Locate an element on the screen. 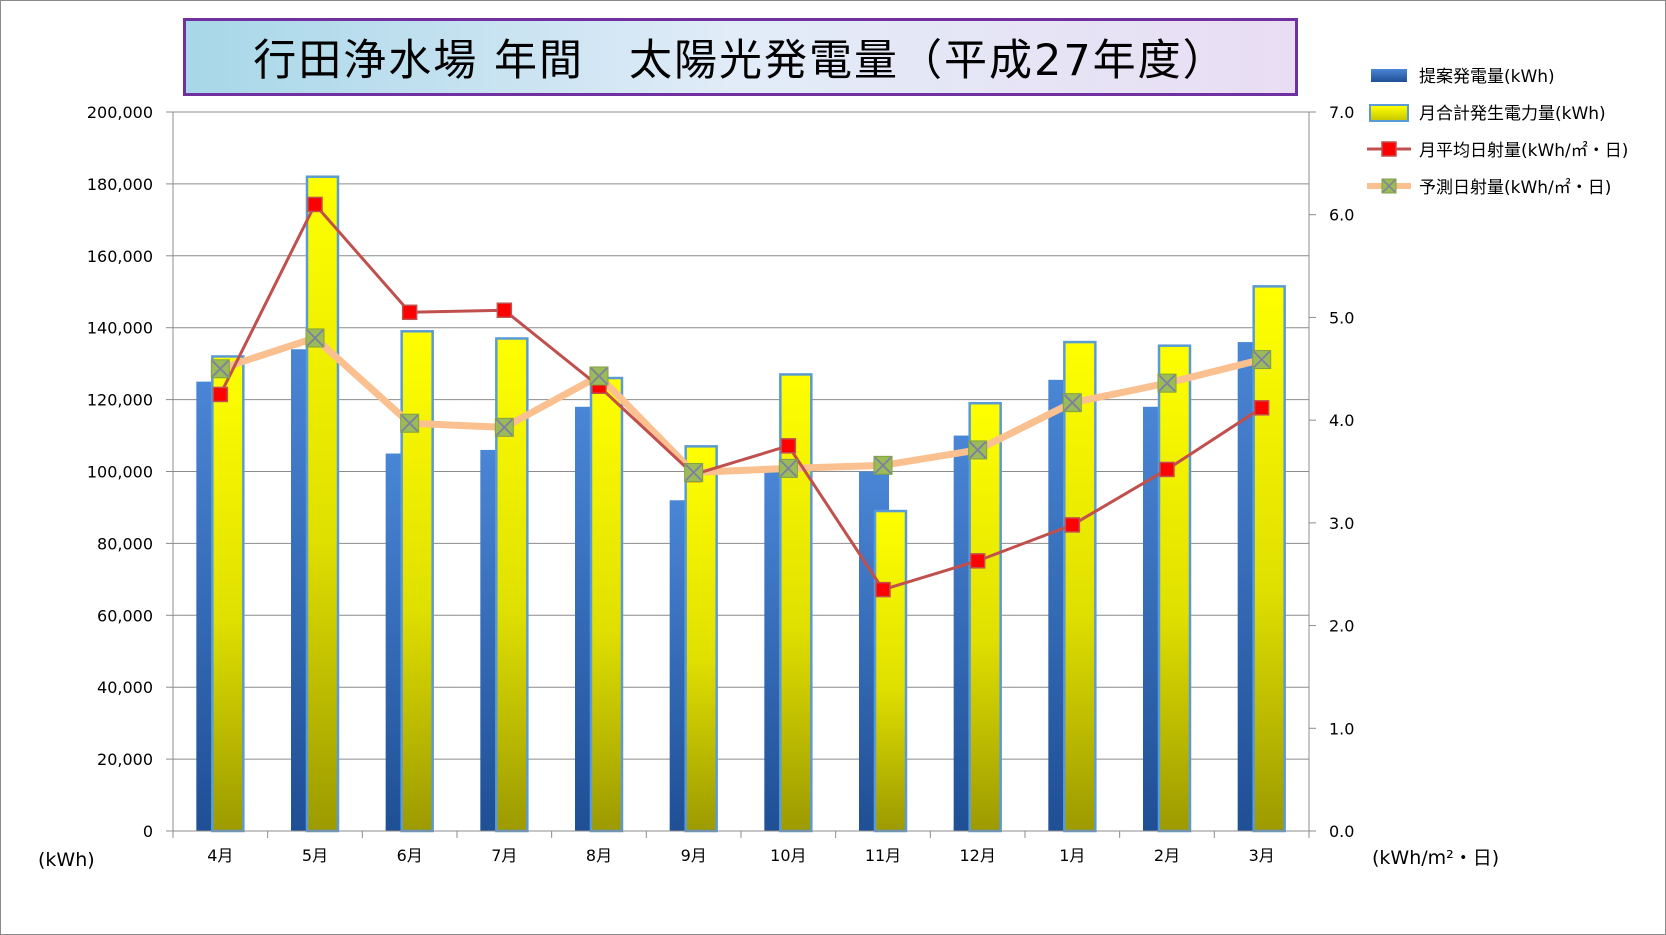 Image resolution: width=1666 pixels, height=935 pixels. x-axis-tick-label: 2月 is located at coordinates (1167, 855).